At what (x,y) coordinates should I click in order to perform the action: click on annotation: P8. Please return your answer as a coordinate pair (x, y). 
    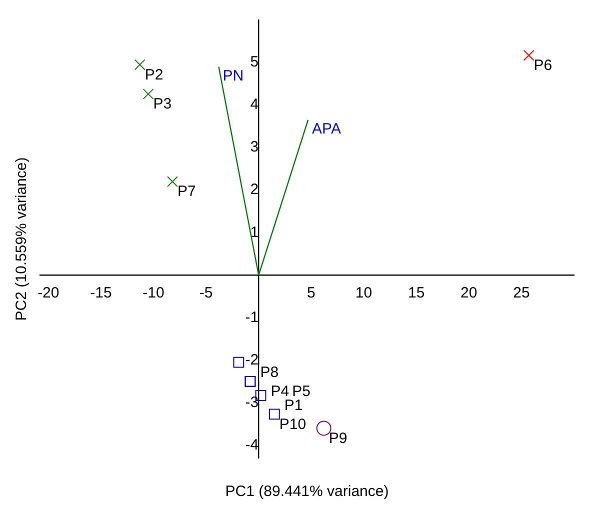
    Looking at the image, I should click on (269, 372).